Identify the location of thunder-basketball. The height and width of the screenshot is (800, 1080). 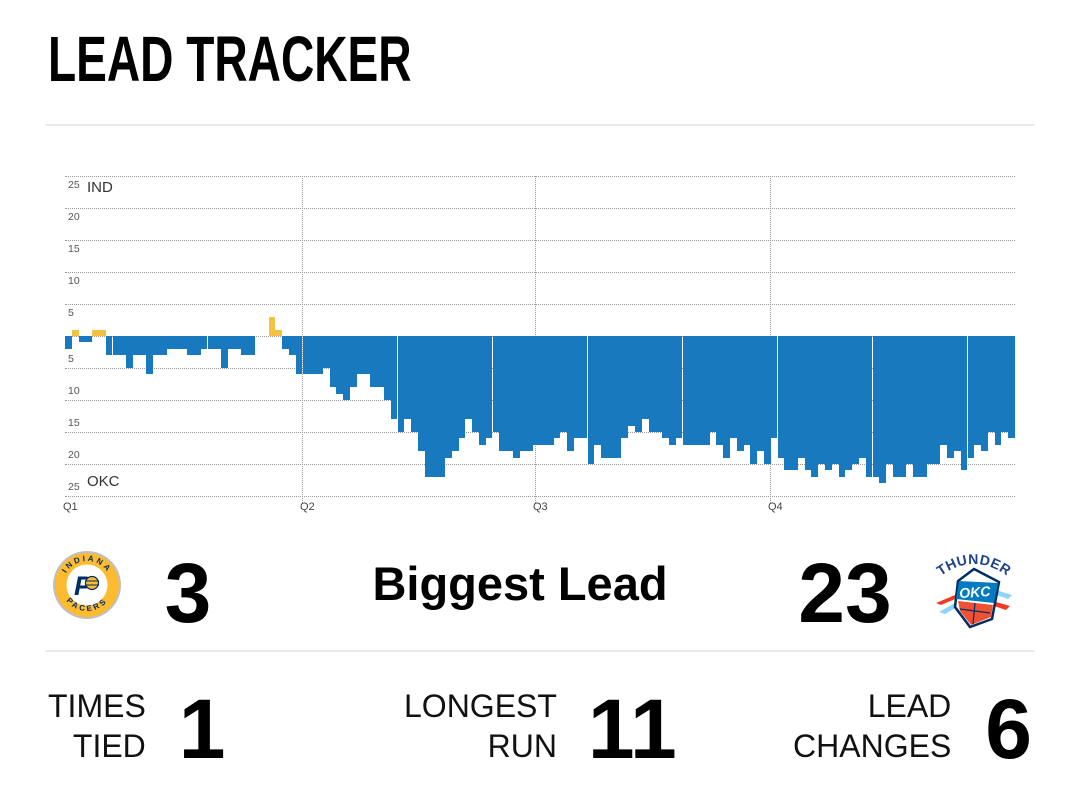
(975, 613).